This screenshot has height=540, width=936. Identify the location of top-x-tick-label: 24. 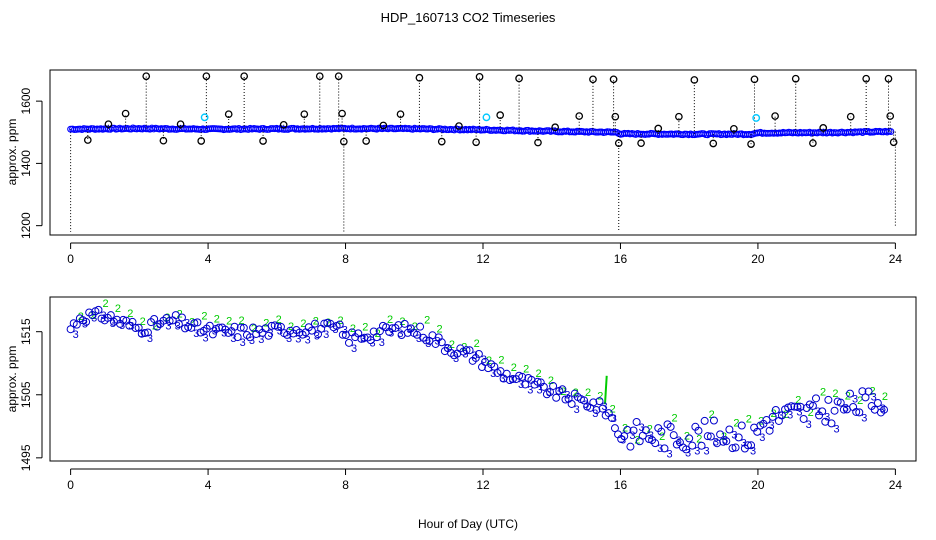
(896, 259).